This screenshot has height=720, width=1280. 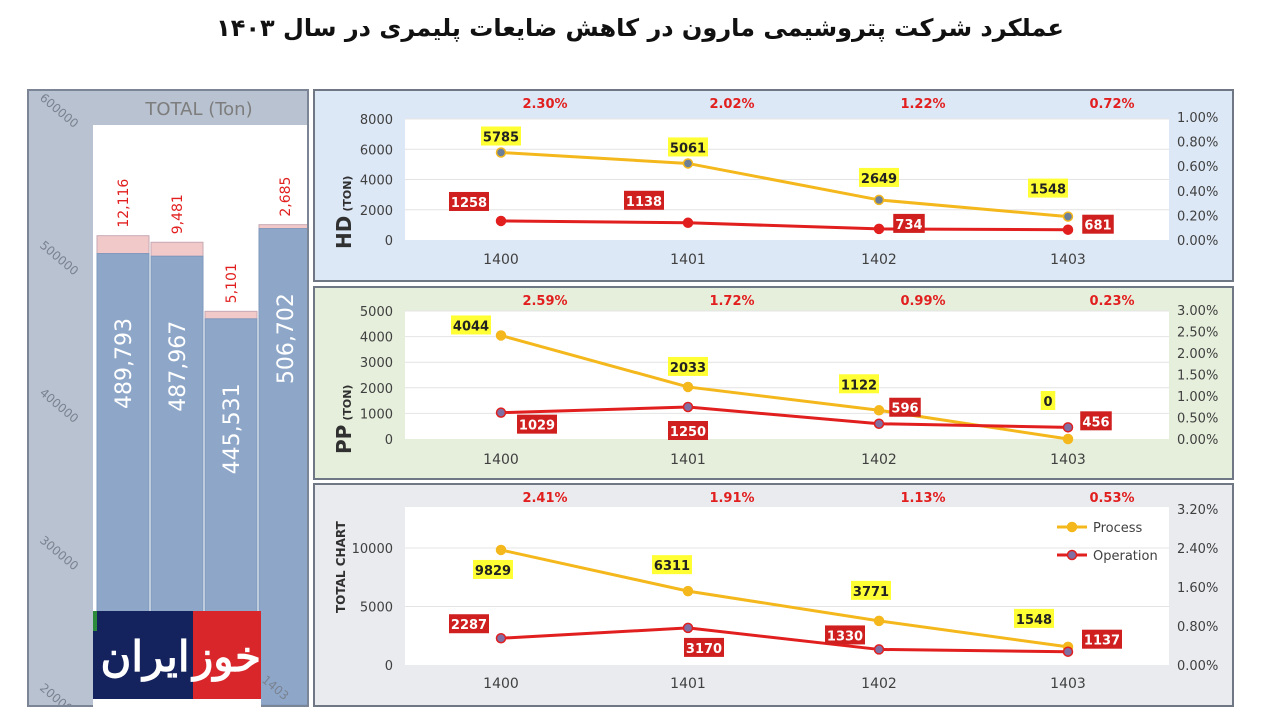 I want to click on percentage-label: 2.02%, so click(x=731, y=104).